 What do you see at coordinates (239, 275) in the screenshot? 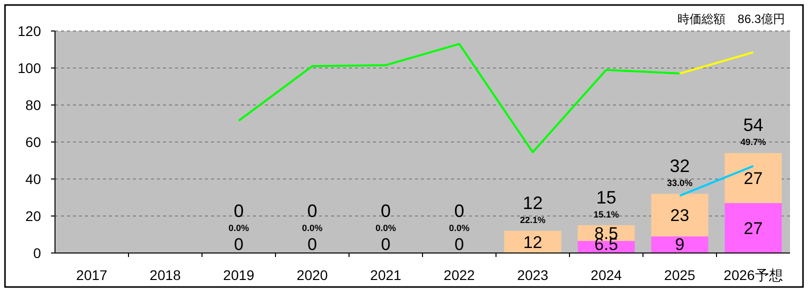
I see `x-tick-label: 2019` at bounding box center [239, 275].